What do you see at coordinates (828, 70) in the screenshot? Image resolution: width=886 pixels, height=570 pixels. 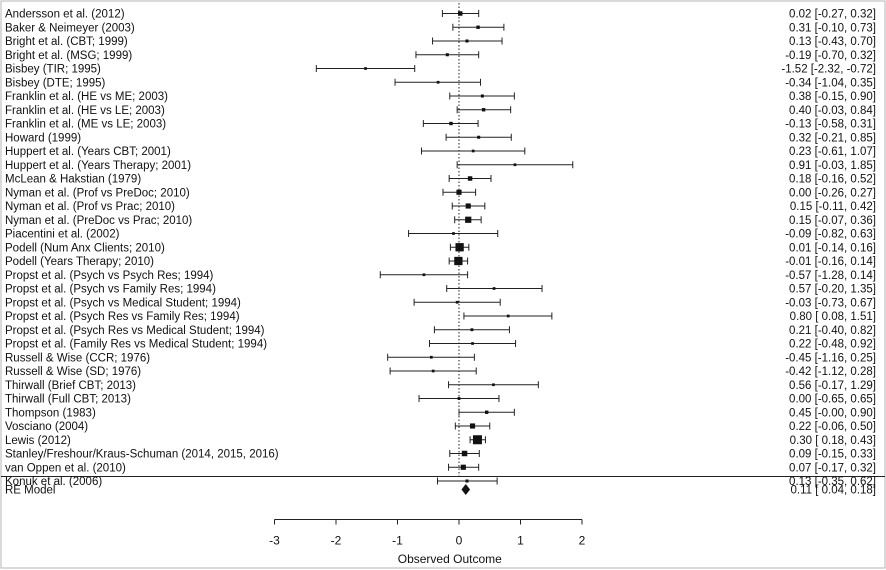 I see `study-estimate-text: -1.52 [-2.32, -0.72]` at bounding box center [828, 70].